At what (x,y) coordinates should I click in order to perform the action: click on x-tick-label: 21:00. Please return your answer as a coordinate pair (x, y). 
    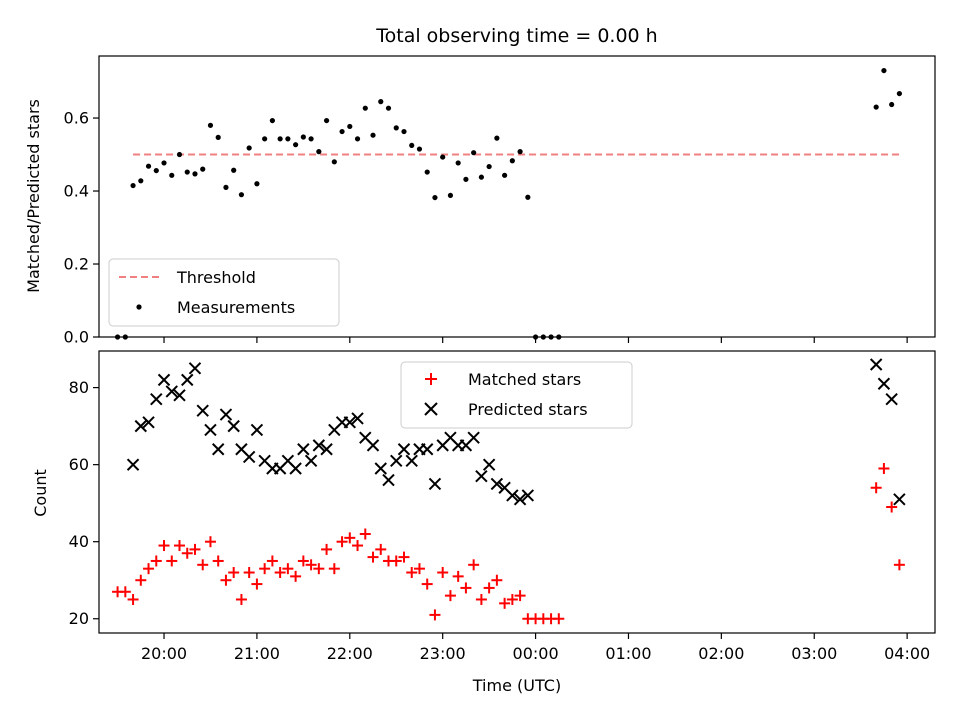
    Looking at the image, I should click on (257, 653).